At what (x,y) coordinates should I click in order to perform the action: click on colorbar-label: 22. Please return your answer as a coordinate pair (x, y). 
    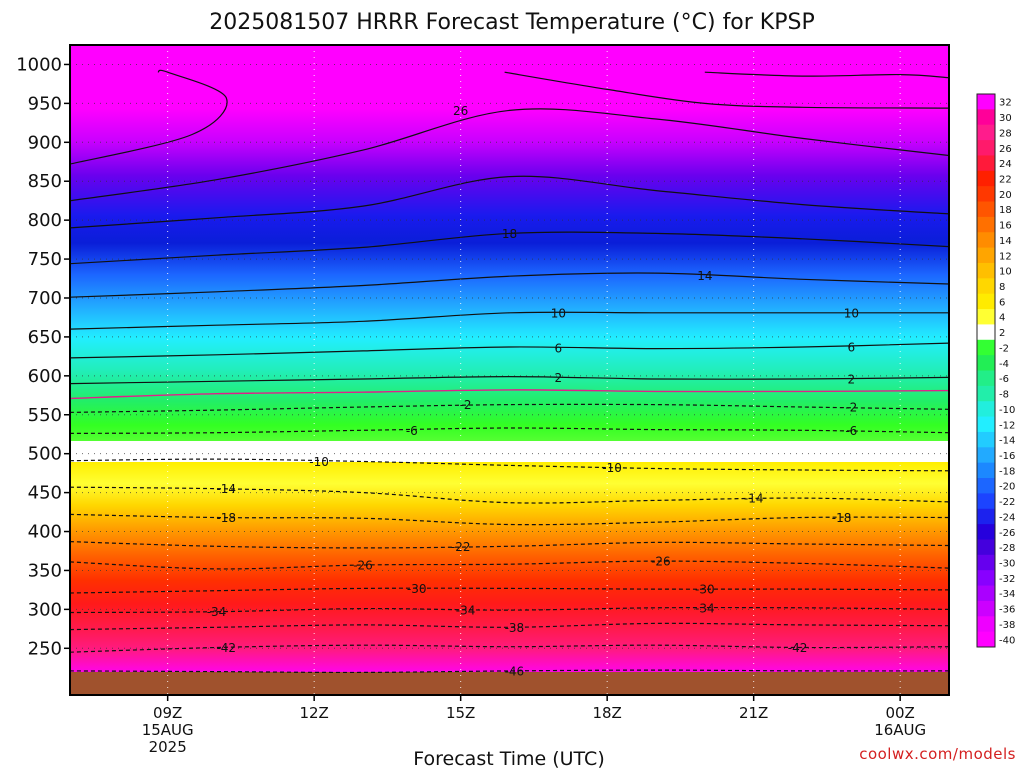
    Looking at the image, I should click on (1005, 179).